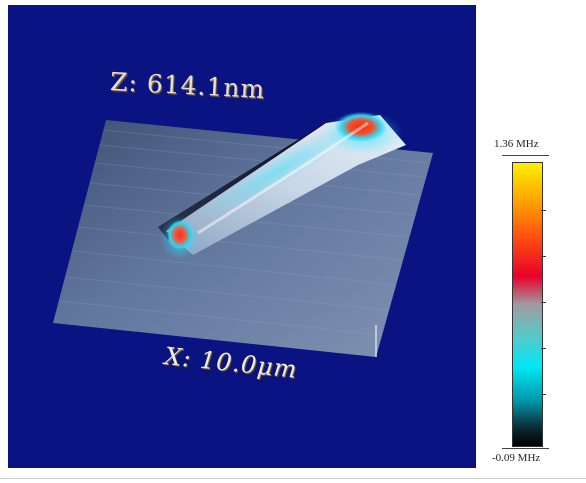  I want to click on colorbar-bottom-rule, so click(525, 448).